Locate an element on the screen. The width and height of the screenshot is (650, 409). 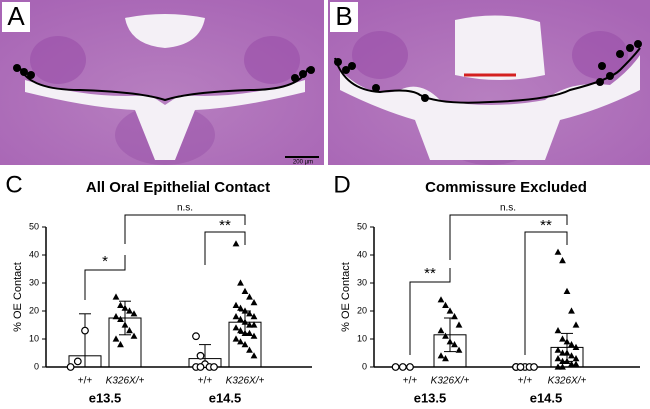
scale-bar-label: 200 µm is located at coordinates (303, 163).